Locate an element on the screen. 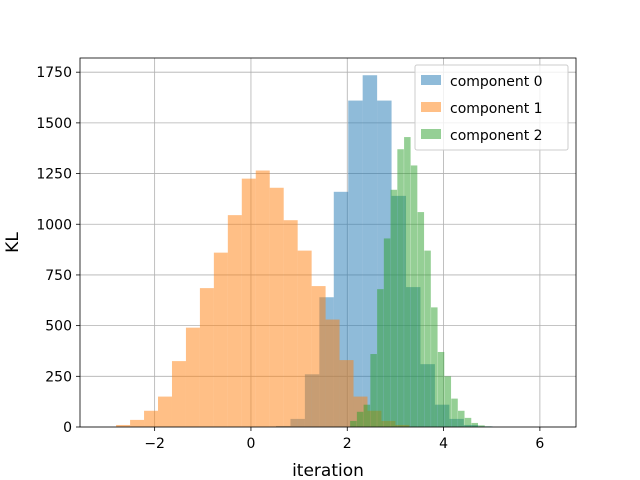 The height and width of the screenshot is (480, 640). x-tick-label: 4 is located at coordinates (443, 444).